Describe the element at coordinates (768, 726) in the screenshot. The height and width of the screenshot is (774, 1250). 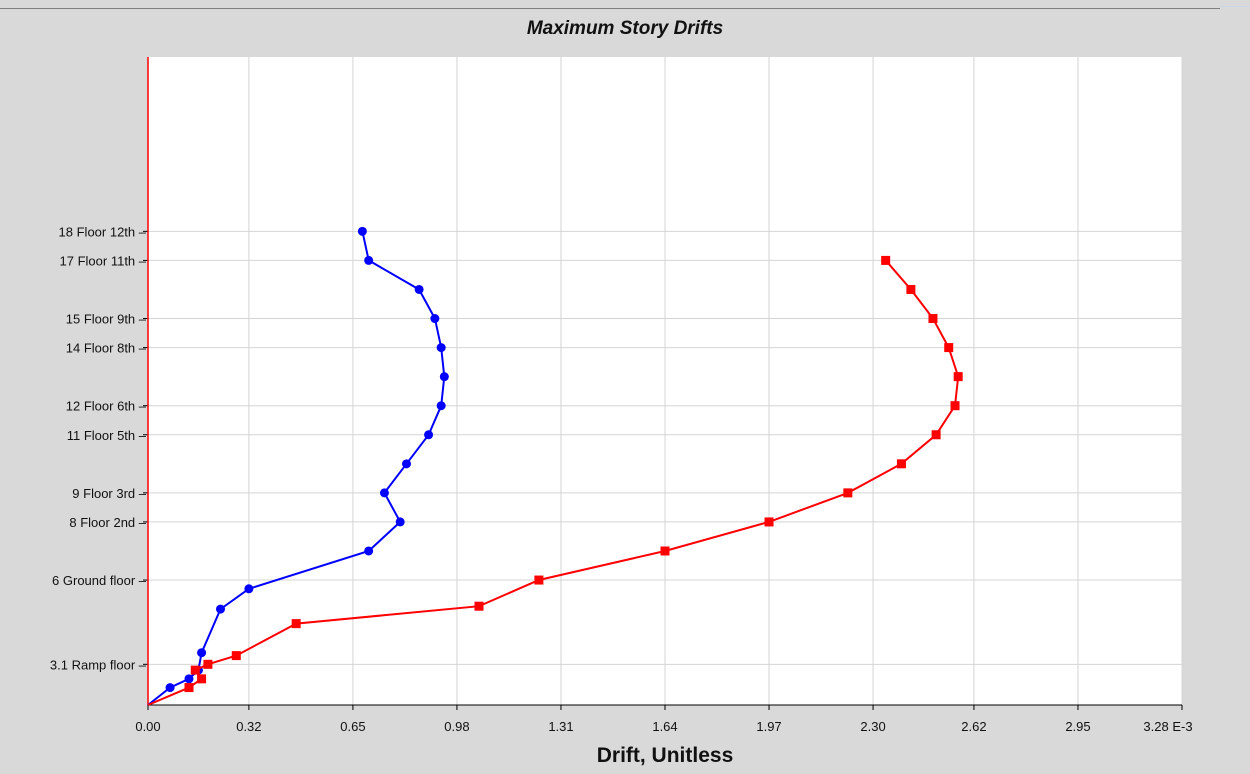
I see `x-tick-label: 1.97` at that location.